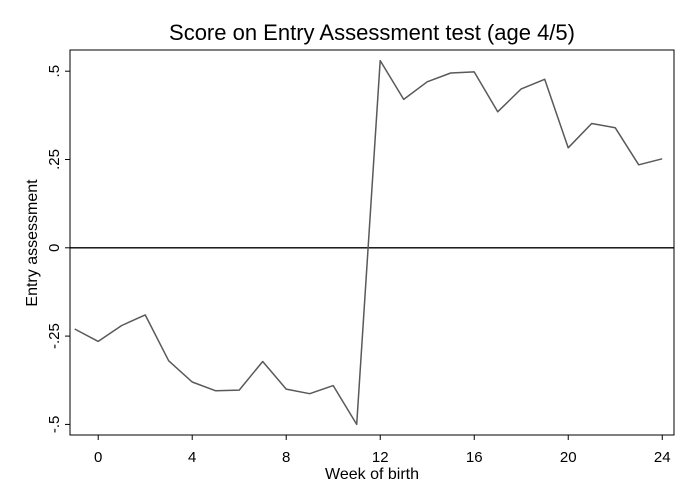 The height and width of the screenshot is (504, 693). What do you see at coordinates (372, 474) in the screenshot?
I see `x-axis-label: Week of birth` at bounding box center [372, 474].